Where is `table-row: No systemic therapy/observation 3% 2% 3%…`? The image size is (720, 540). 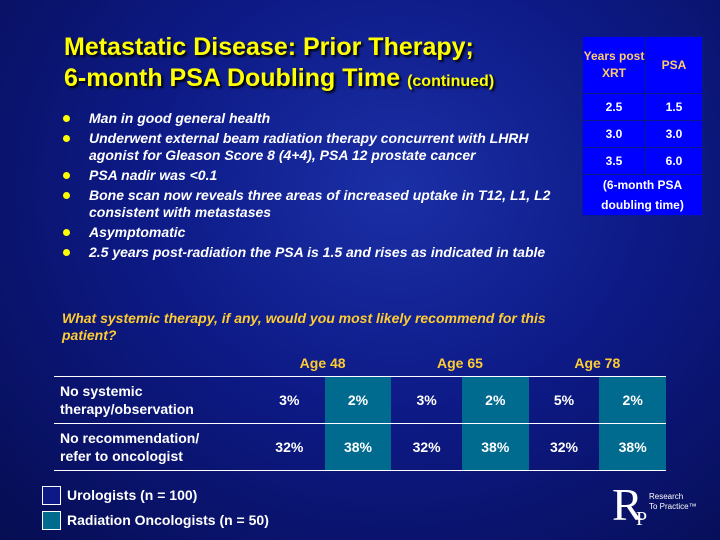
table-row: No systemic therapy/observation 3% 2% 3%… is located at coordinates (360, 400).